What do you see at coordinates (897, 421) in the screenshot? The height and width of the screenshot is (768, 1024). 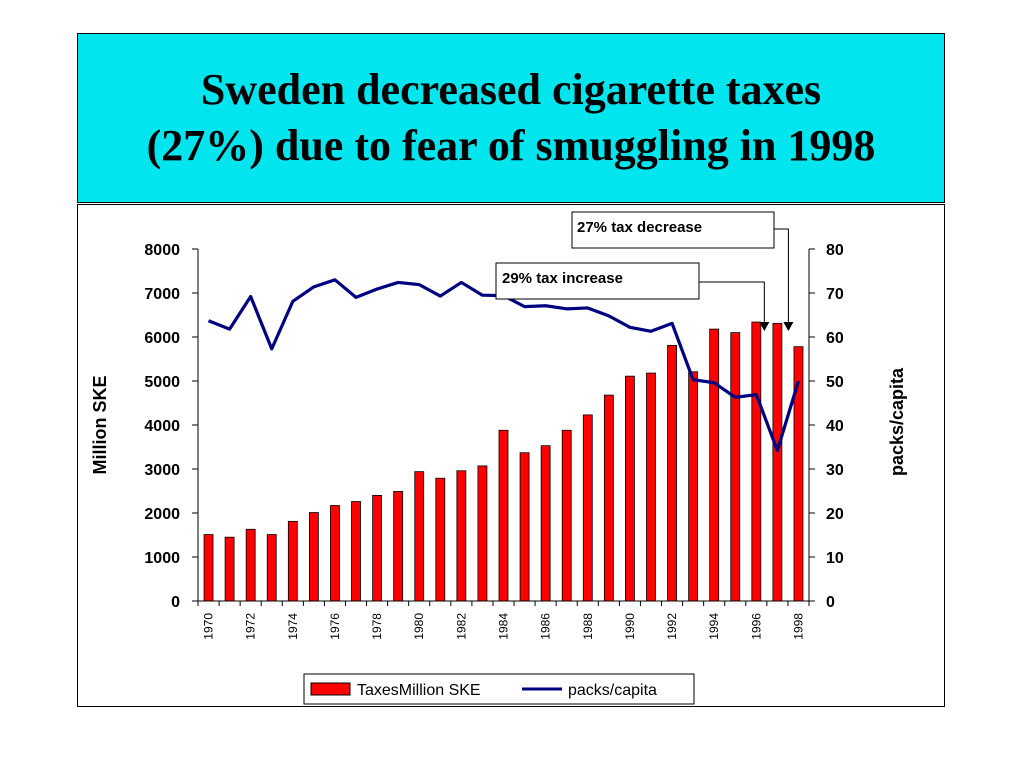 I see `right-axis-title: packs/capita` at bounding box center [897, 421].